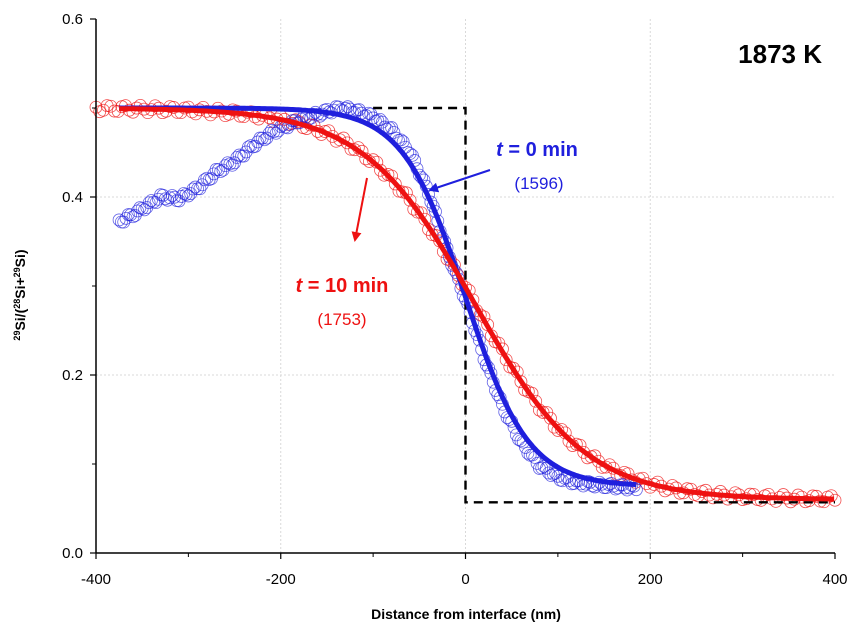 This screenshot has width=857, height=629. Describe the element at coordinates (20, 258) in the screenshot. I see `y-axis-title-text: Si)` at that location.